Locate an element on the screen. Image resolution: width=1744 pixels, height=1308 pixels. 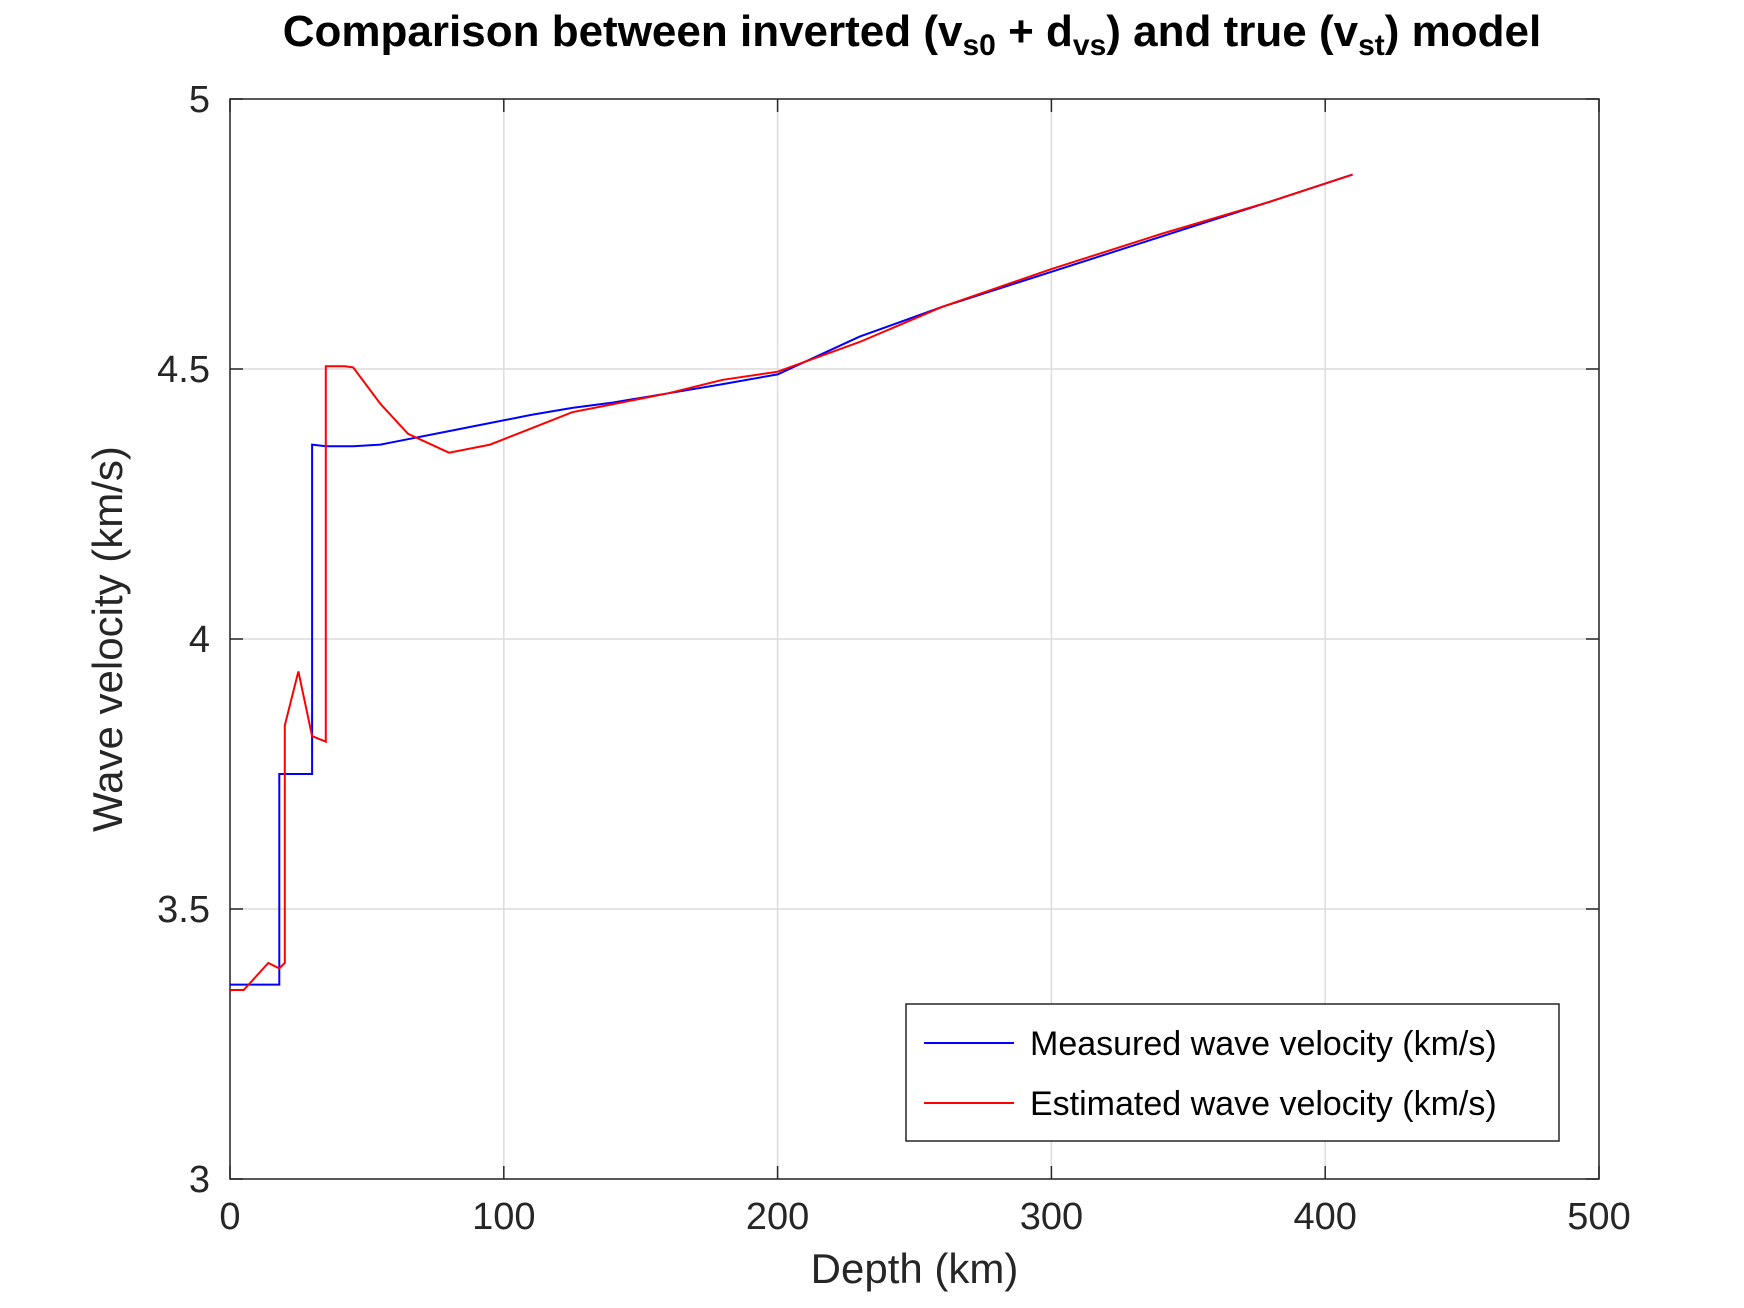
title-part: Comparison between inverted (v is located at coordinates (623, 31).